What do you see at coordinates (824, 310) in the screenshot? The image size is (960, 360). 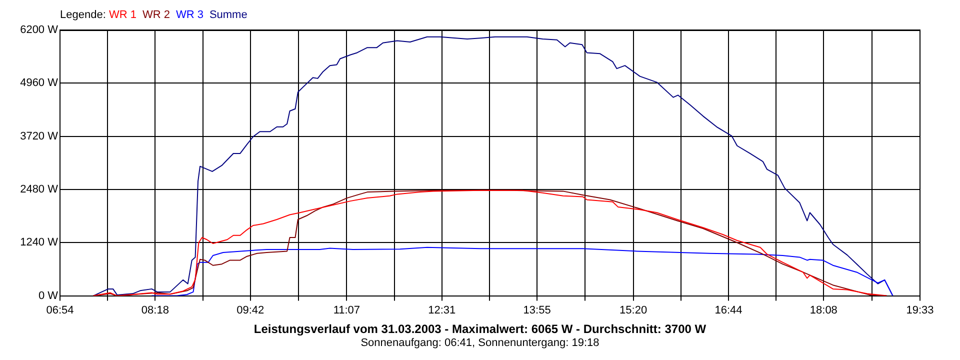 I see `x-tick-label: 18:08` at bounding box center [824, 310].